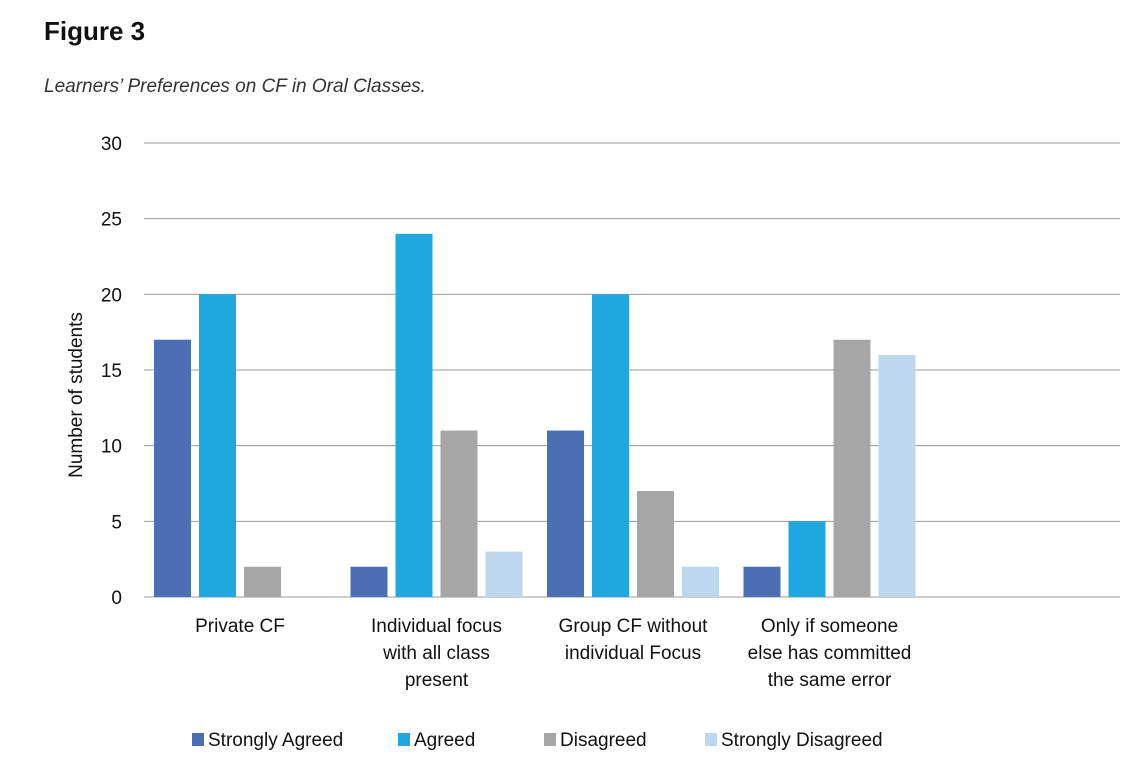 The image size is (1144, 780). I want to click on x-category-label: Individual focus, so click(436, 626).